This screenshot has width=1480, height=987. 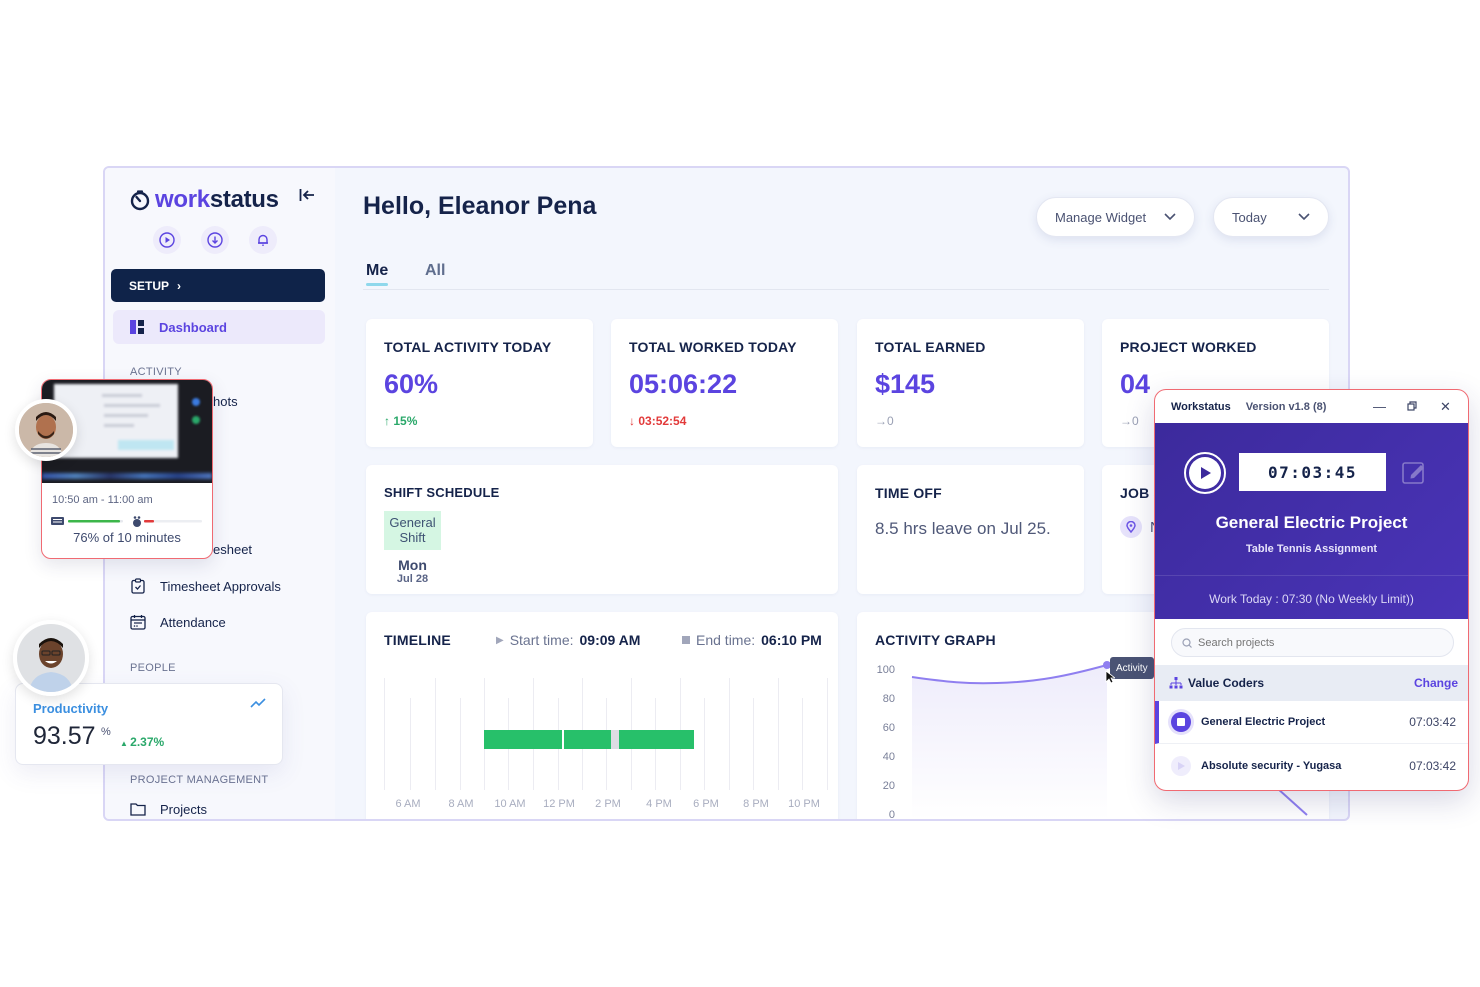 What do you see at coordinates (168, 809) in the screenshot?
I see `sidebar-item-projects: Projects` at bounding box center [168, 809].